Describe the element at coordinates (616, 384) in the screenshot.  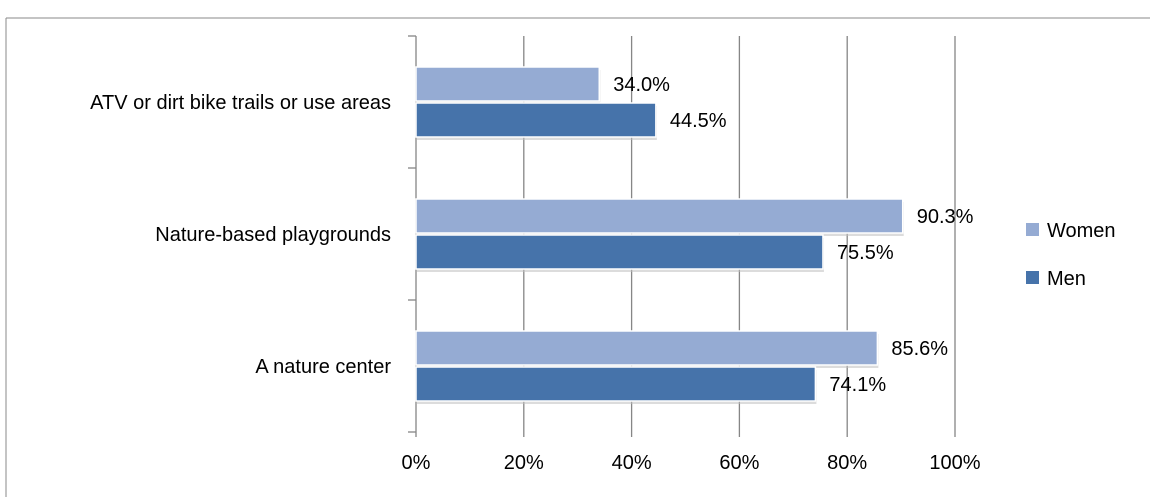
I see `bar-men-a-nature-center` at that location.